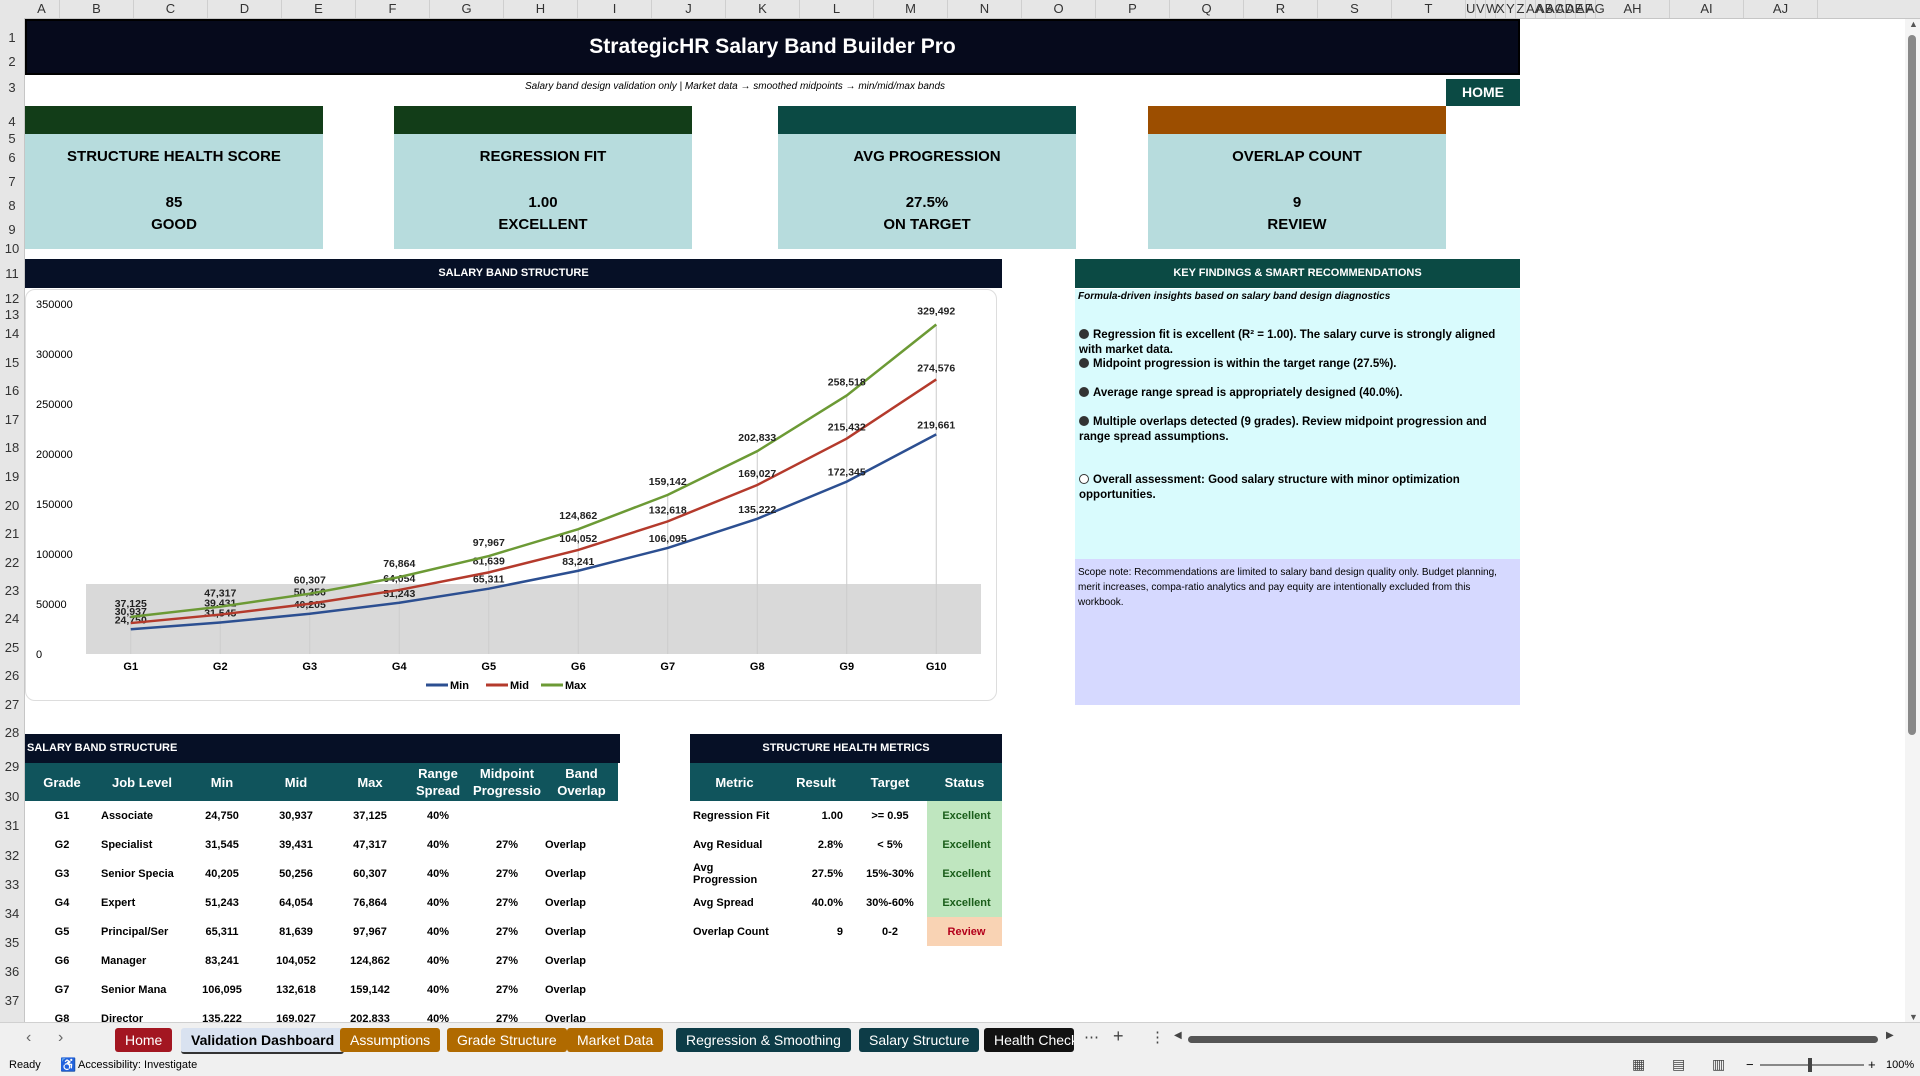  Describe the element at coordinates (985, 9) in the screenshot. I see `column-header-n: N` at that location.